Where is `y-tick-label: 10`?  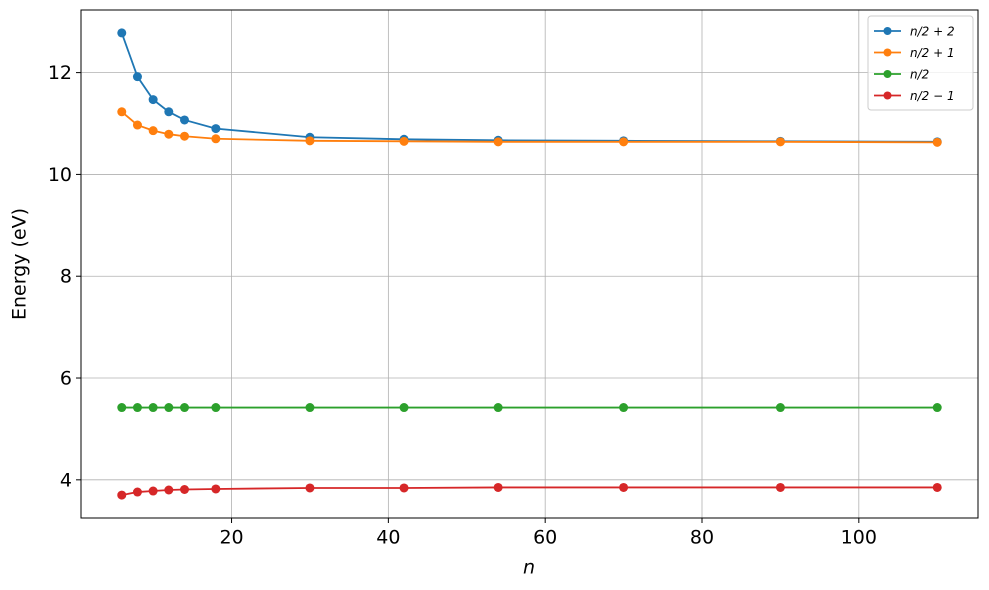
y-tick-label: 10 is located at coordinates (60, 175).